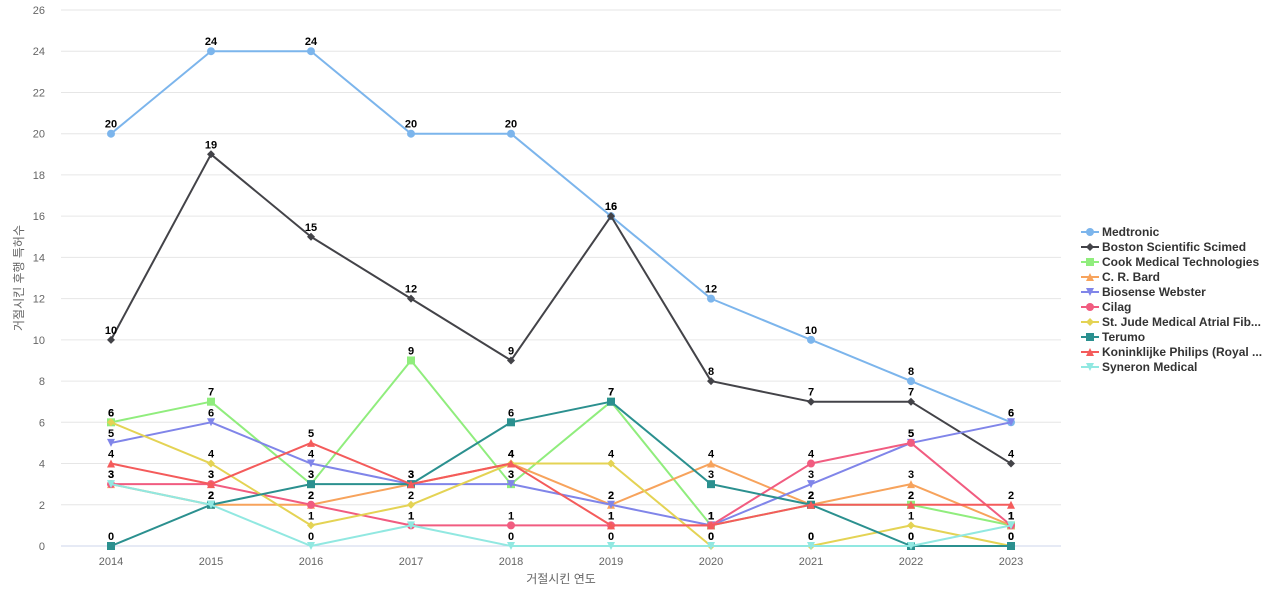 This screenshot has width=1280, height=600. What do you see at coordinates (39, 93) in the screenshot?
I see `y-tick-label: 22` at bounding box center [39, 93].